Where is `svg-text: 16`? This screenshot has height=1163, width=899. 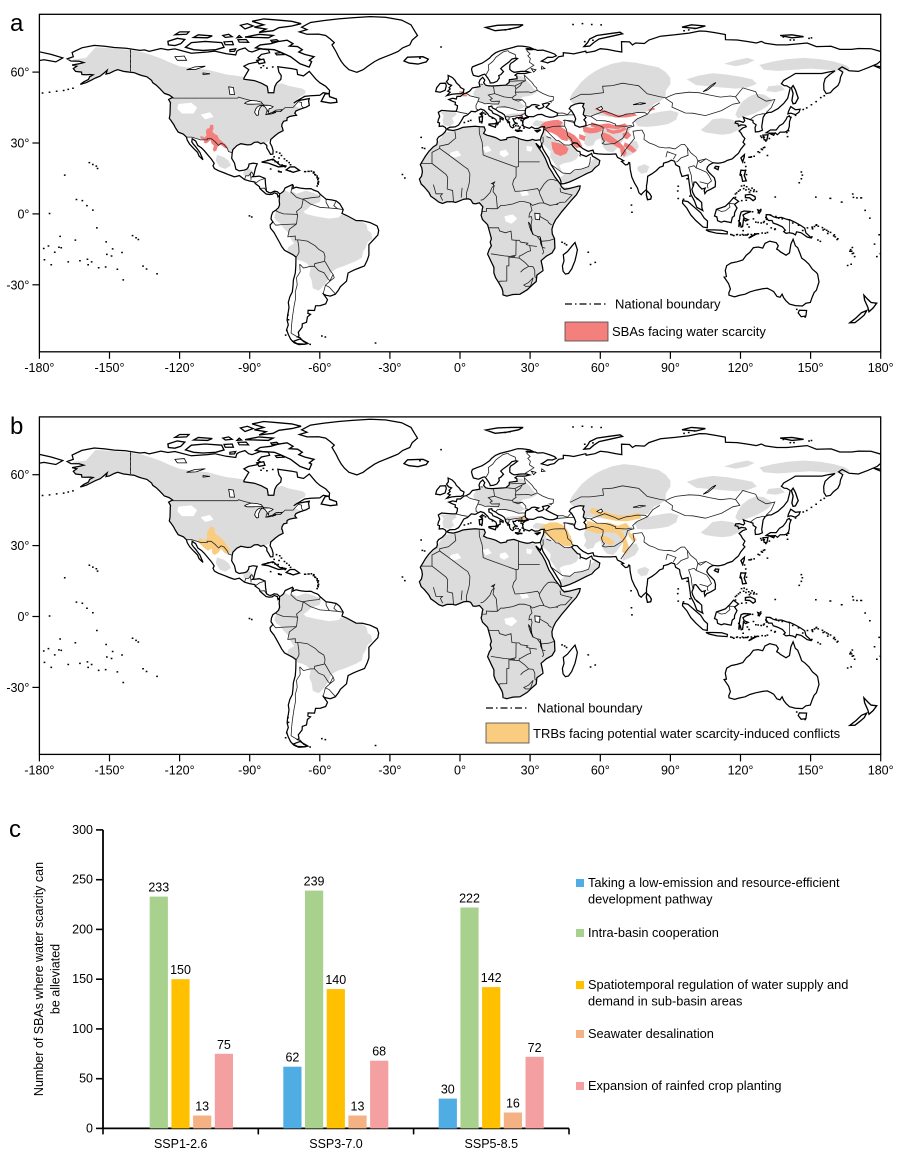
svg-text: 16 is located at coordinates (513, 1104).